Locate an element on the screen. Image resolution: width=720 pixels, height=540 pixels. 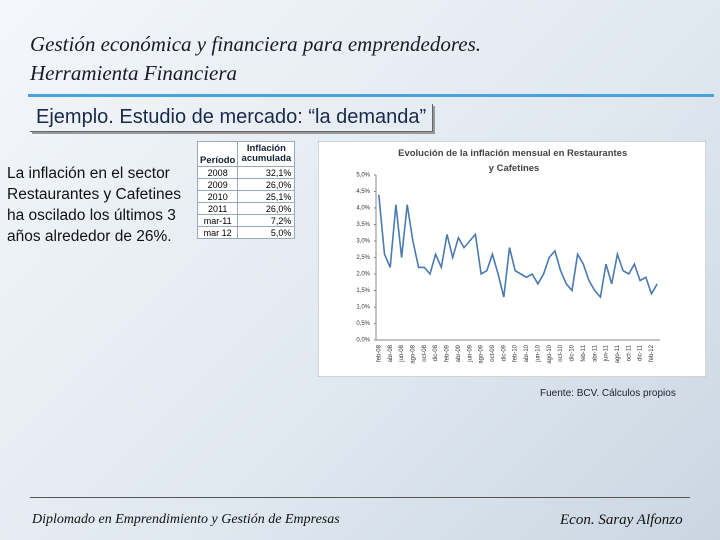
x-tick-label: oct-11 is located at coordinates (629, 352).